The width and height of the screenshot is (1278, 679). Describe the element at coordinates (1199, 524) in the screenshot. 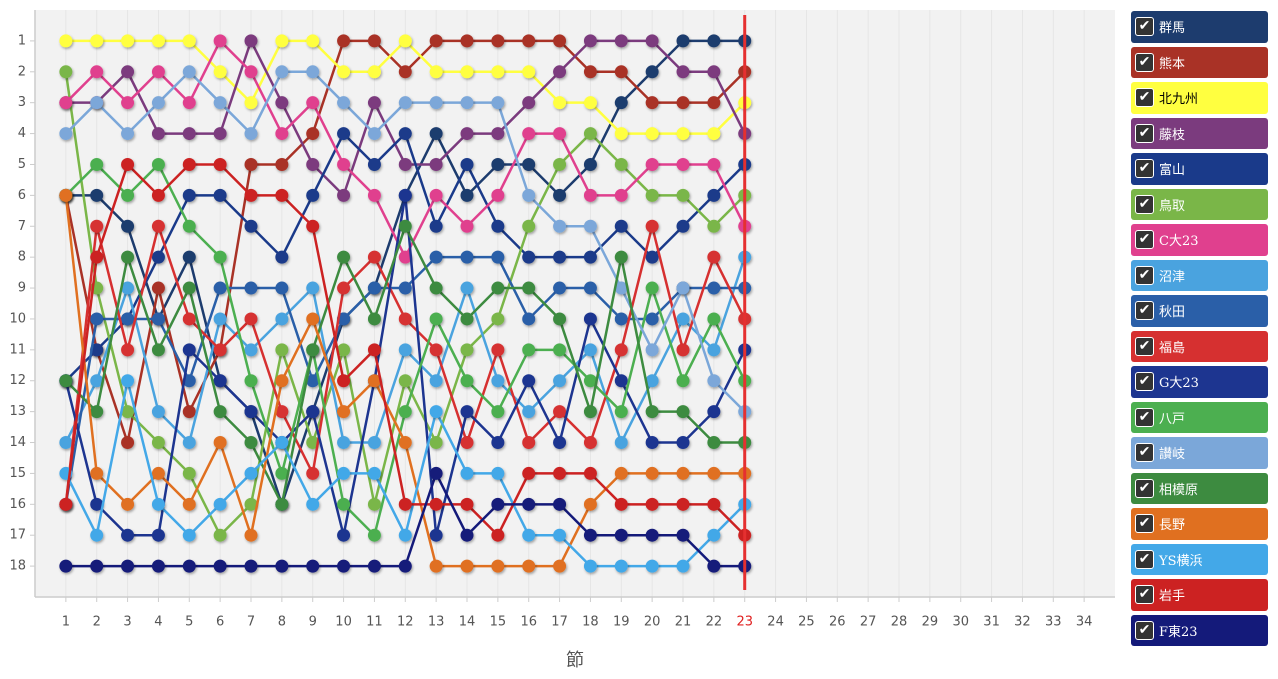

I see `legend-item: ✔ 長野` at that location.